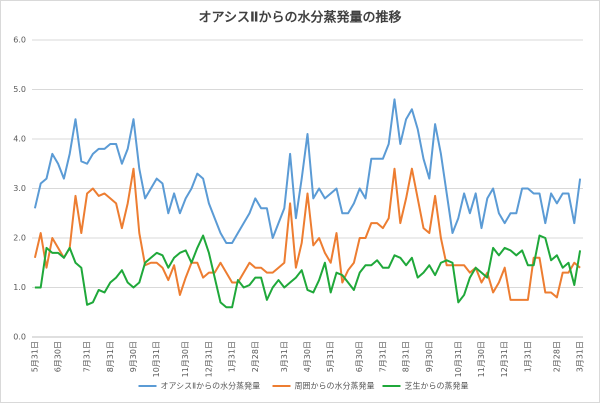 The width and height of the screenshot is (600, 403). Describe the element at coordinates (19, 337) in the screenshot. I see `y-tick-label: 0.0` at that location.